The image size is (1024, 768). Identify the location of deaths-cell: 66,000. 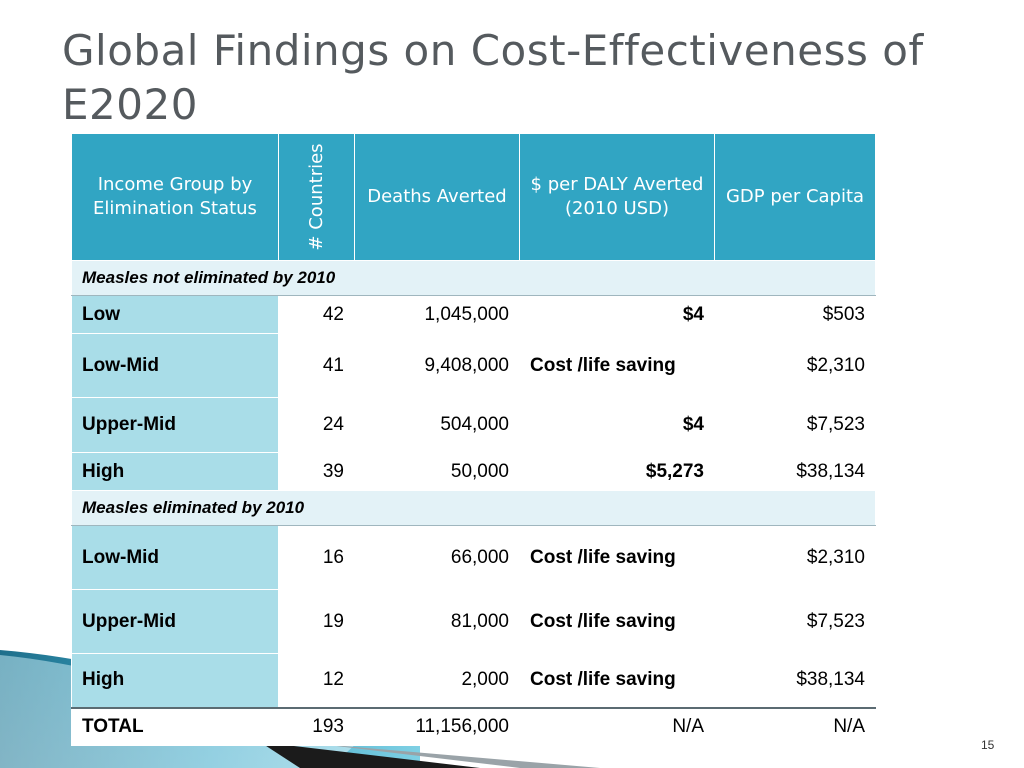
(437, 557).